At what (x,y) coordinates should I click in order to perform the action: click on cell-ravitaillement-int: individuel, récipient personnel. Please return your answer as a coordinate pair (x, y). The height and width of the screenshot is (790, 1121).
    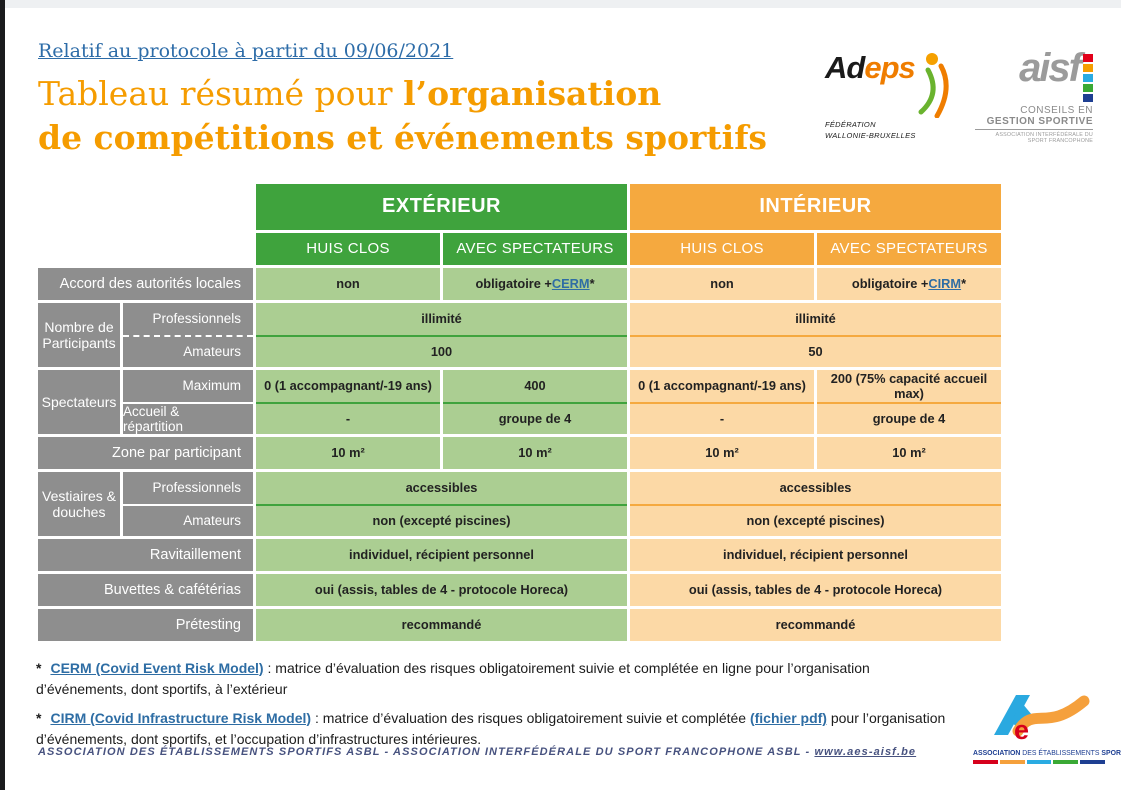
    Looking at the image, I should click on (815, 554).